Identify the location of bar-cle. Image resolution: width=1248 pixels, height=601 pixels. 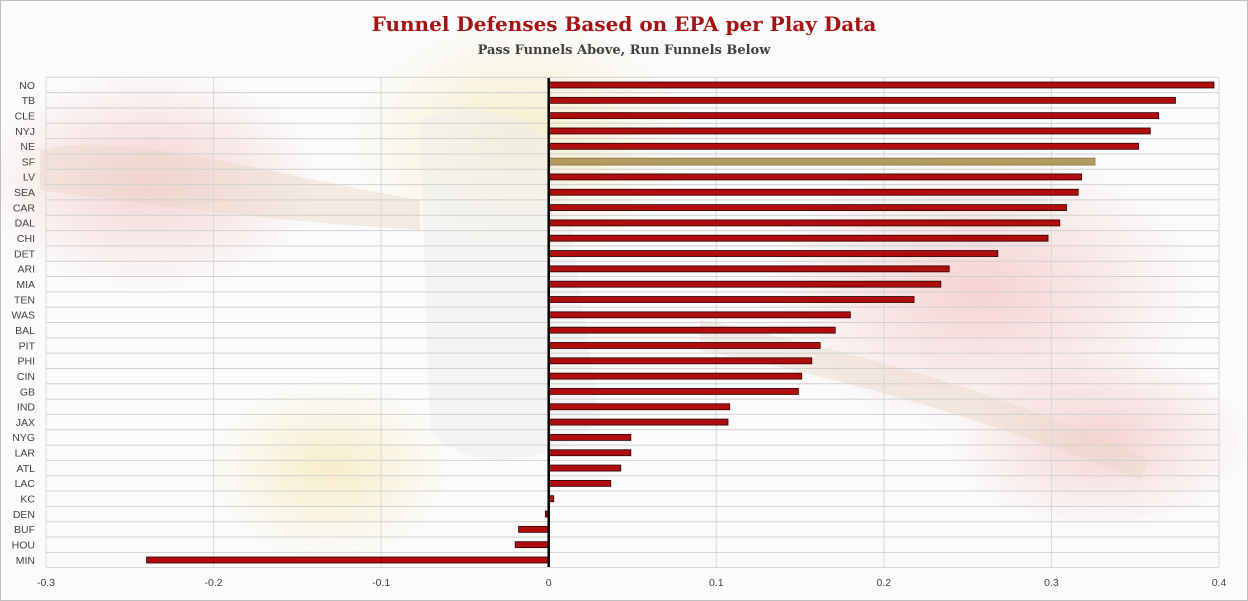
(854, 116).